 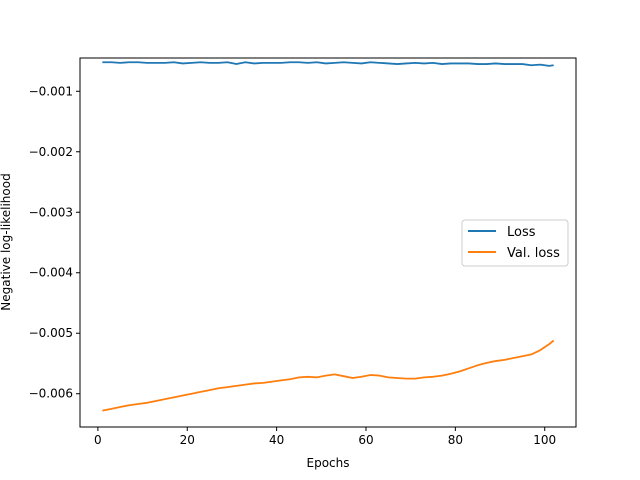 What do you see at coordinates (51, 394) in the screenshot?
I see `y-tick-label: −0.006` at bounding box center [51, 394].